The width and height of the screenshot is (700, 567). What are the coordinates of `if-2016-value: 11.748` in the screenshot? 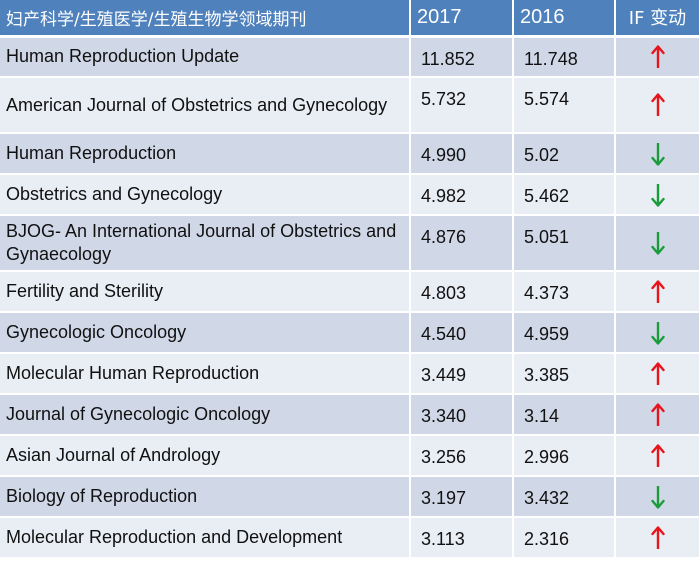 It's located at (564, 57).